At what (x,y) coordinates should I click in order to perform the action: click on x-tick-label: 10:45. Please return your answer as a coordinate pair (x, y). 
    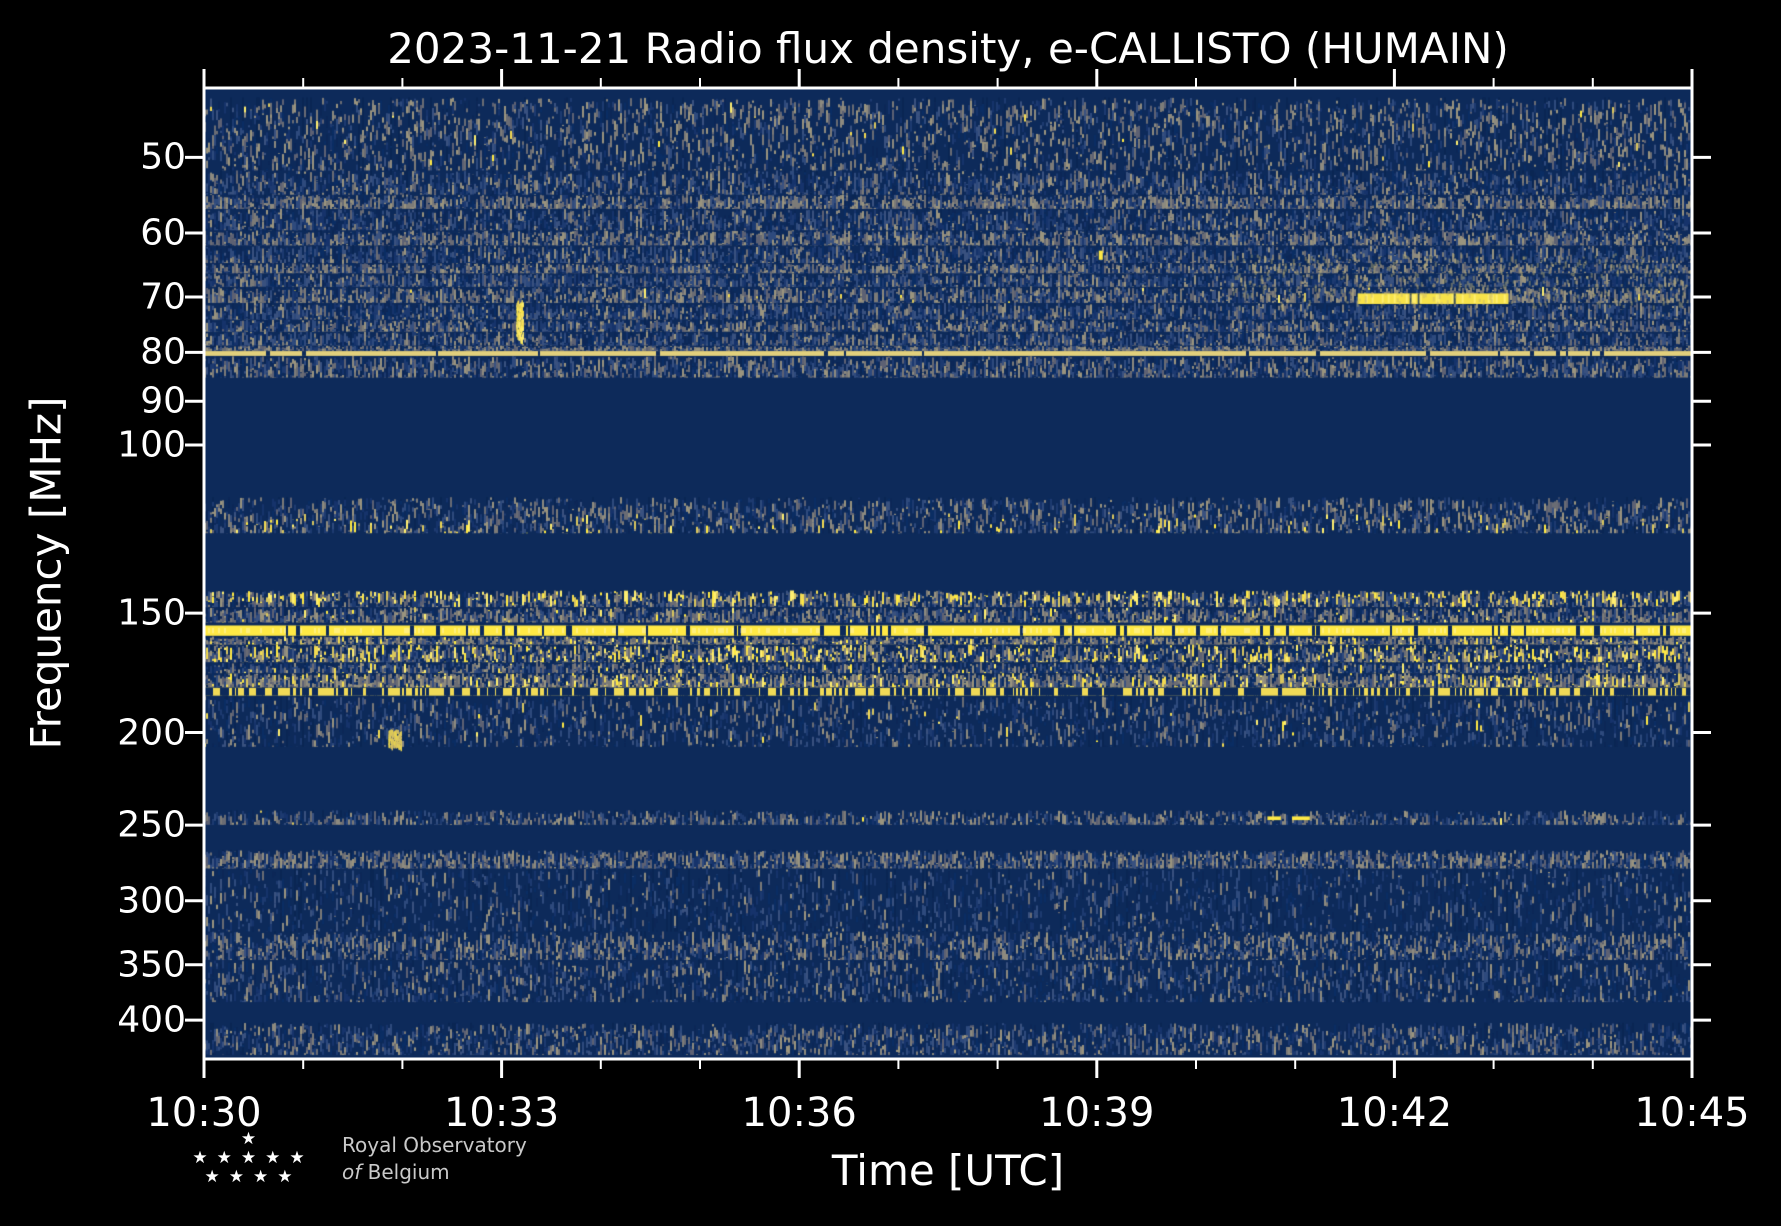
    Looking at the image, I should click on (1692, 1113).